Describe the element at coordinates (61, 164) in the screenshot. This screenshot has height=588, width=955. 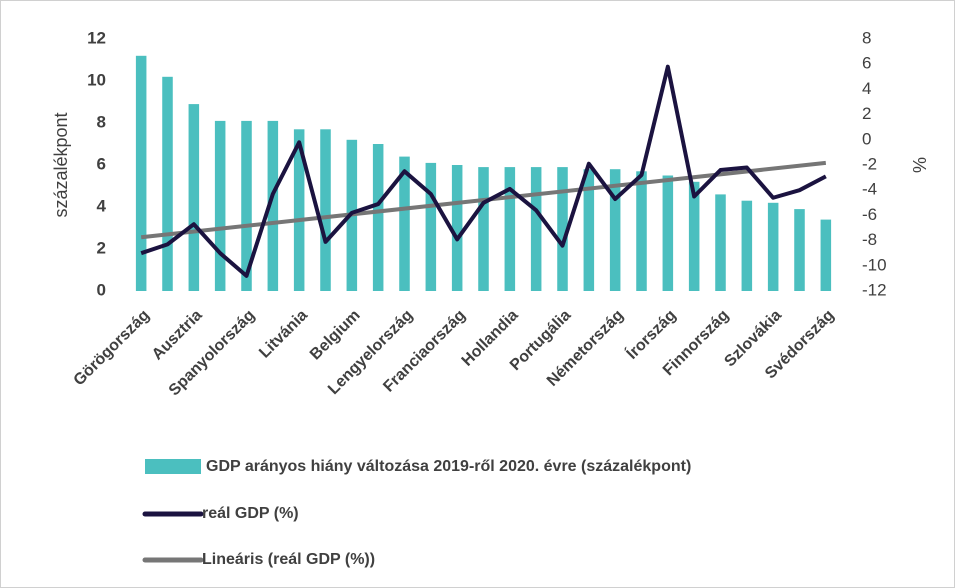
I see `y-axis-label: százalékpont` at that location.